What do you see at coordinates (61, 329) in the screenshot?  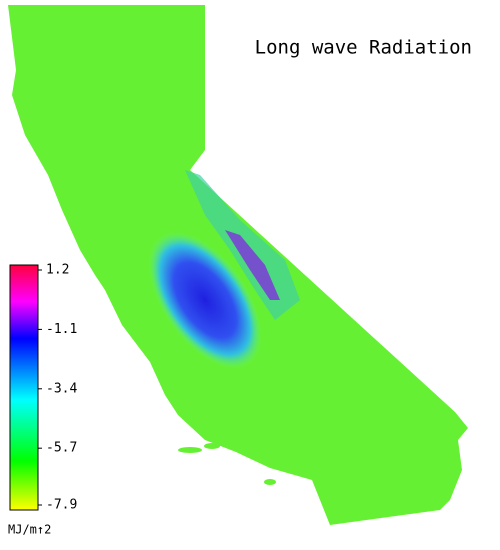 I see `tick-label: -1.1` at bounding box center [61, 329].